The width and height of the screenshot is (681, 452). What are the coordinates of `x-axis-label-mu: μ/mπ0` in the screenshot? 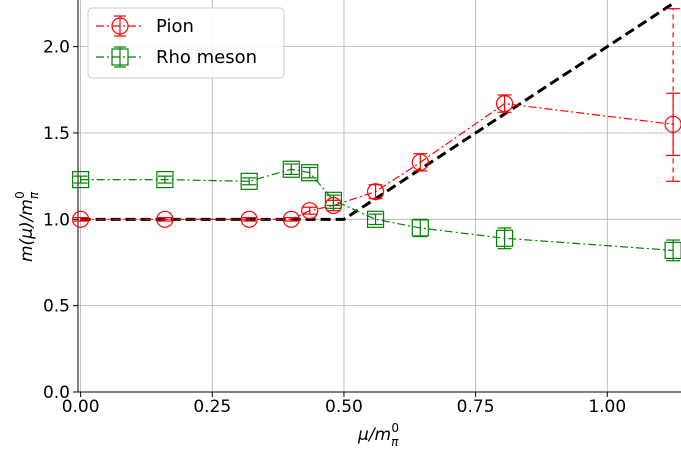 It's located at (378, 435).